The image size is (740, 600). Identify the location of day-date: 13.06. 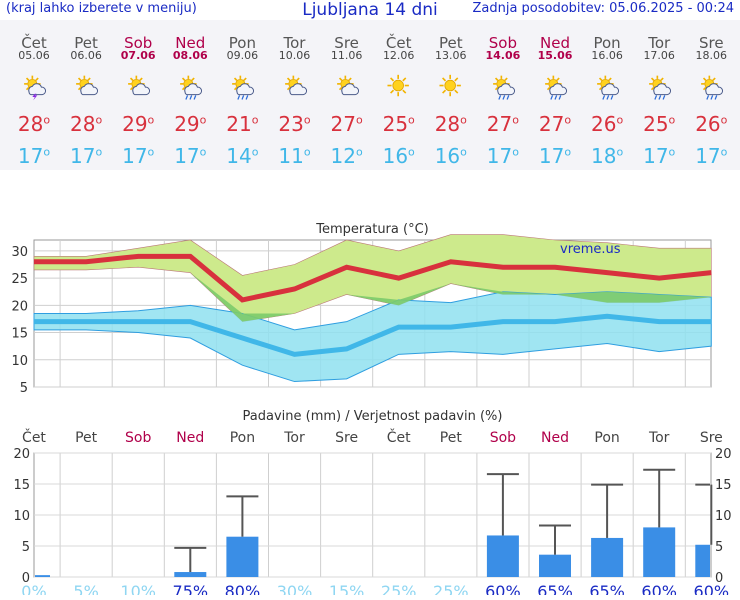
(451, 55).